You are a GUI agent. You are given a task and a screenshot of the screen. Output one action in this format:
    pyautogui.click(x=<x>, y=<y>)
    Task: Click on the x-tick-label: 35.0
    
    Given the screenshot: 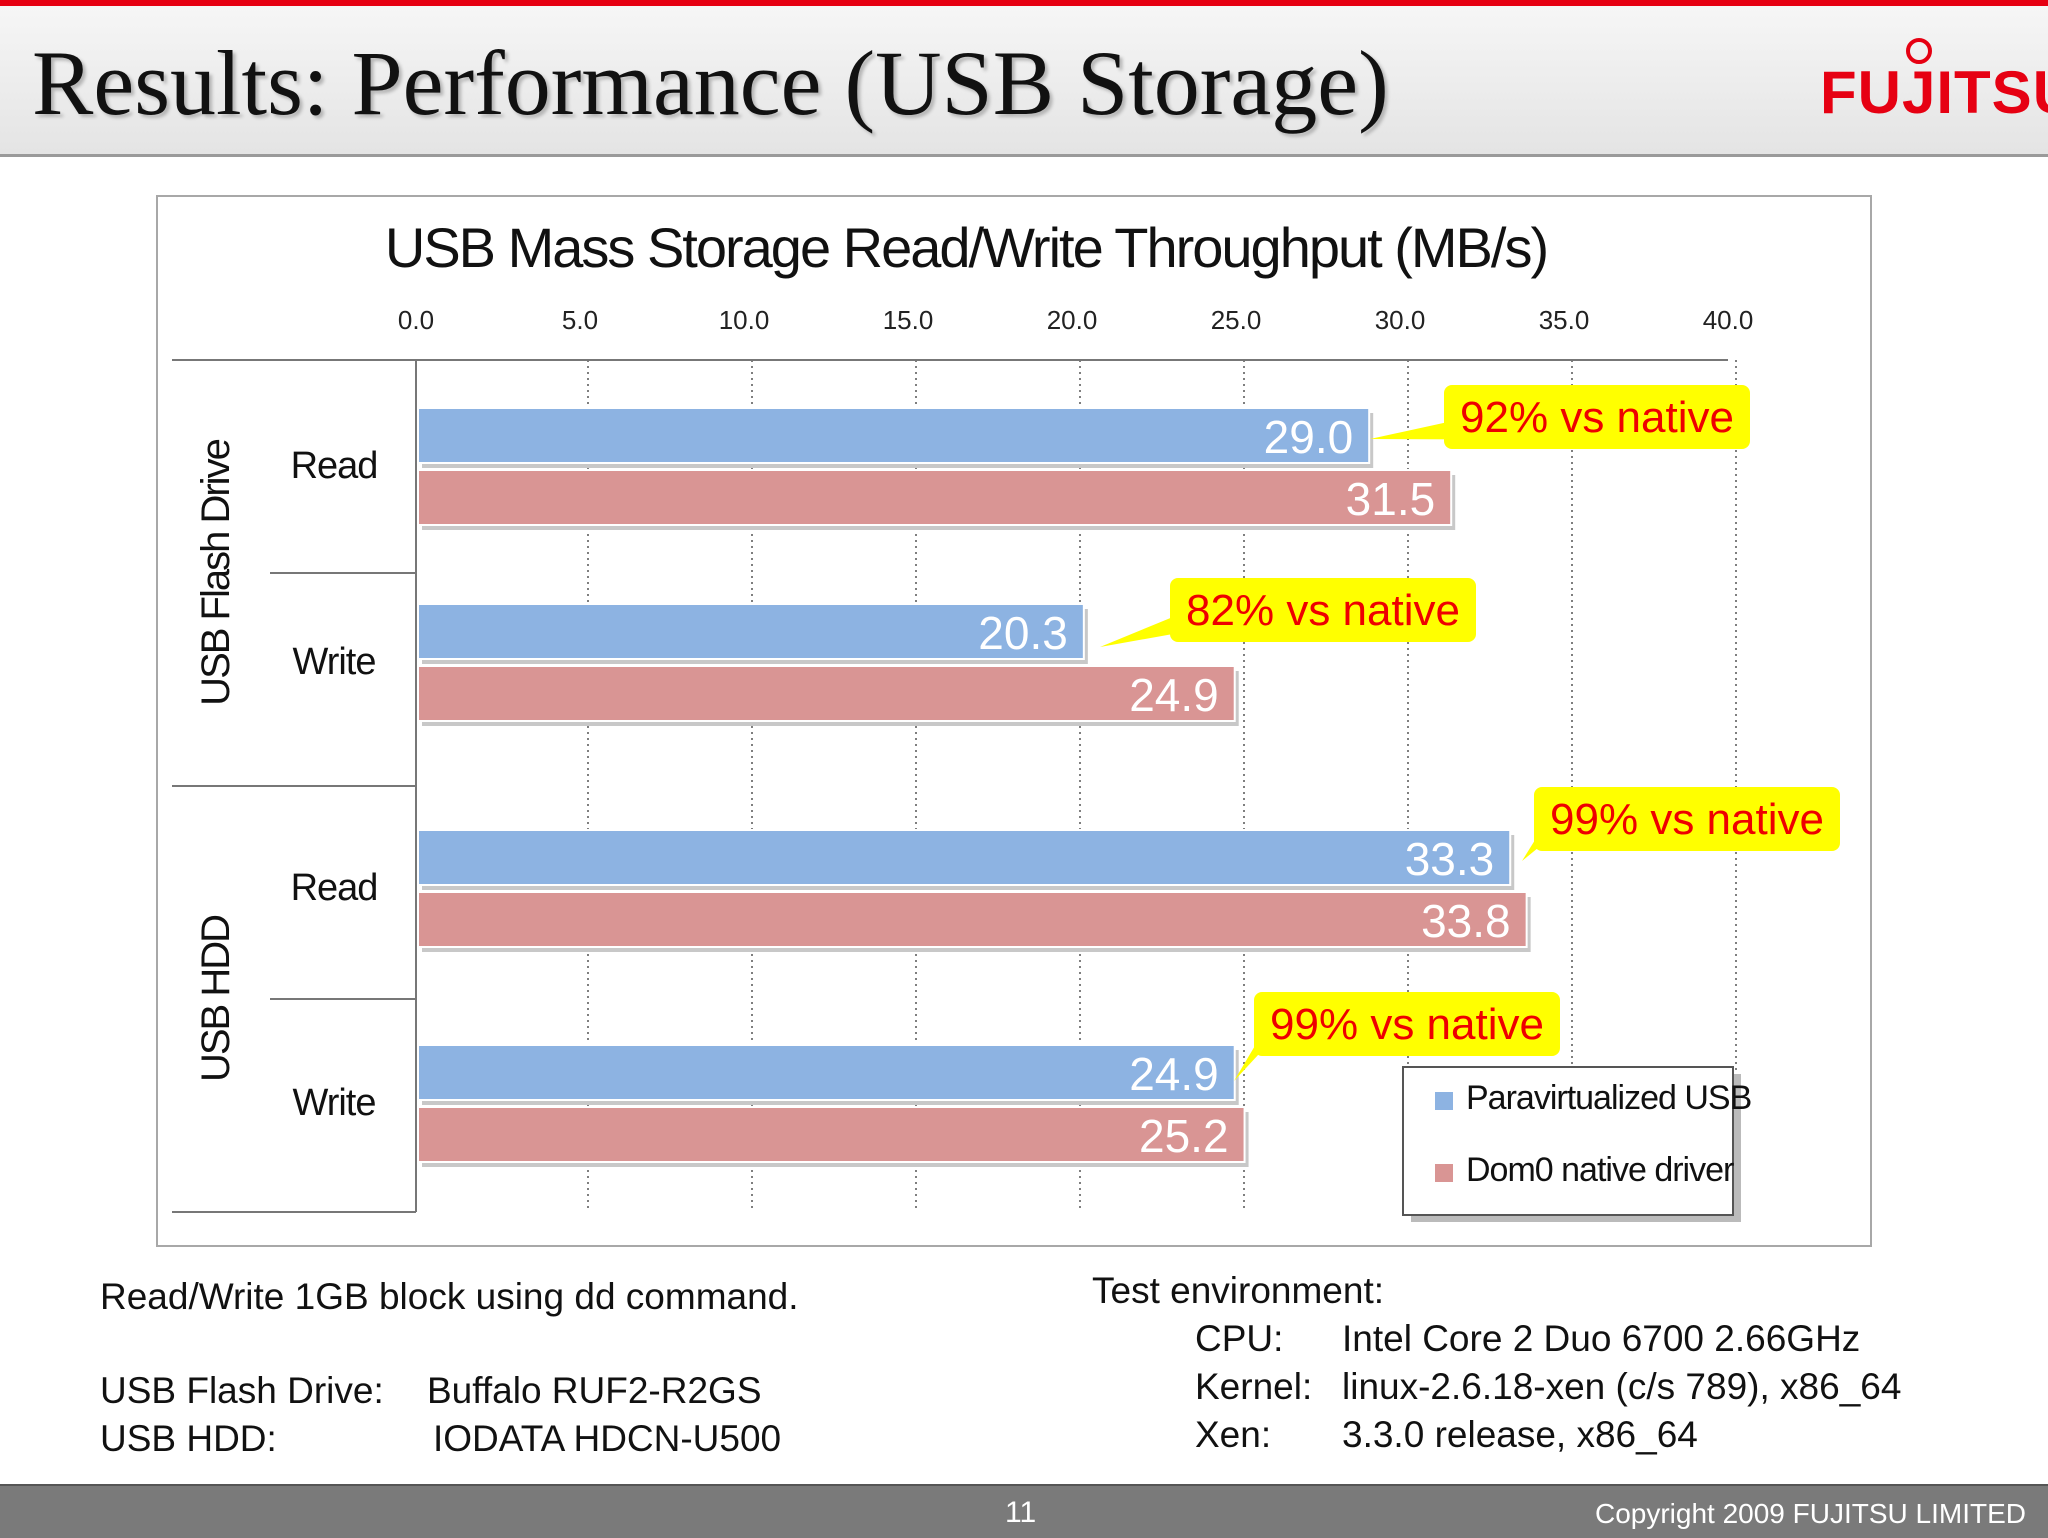 What is the action you would take?
    pyautogui.click(x=1564, y=320)
    